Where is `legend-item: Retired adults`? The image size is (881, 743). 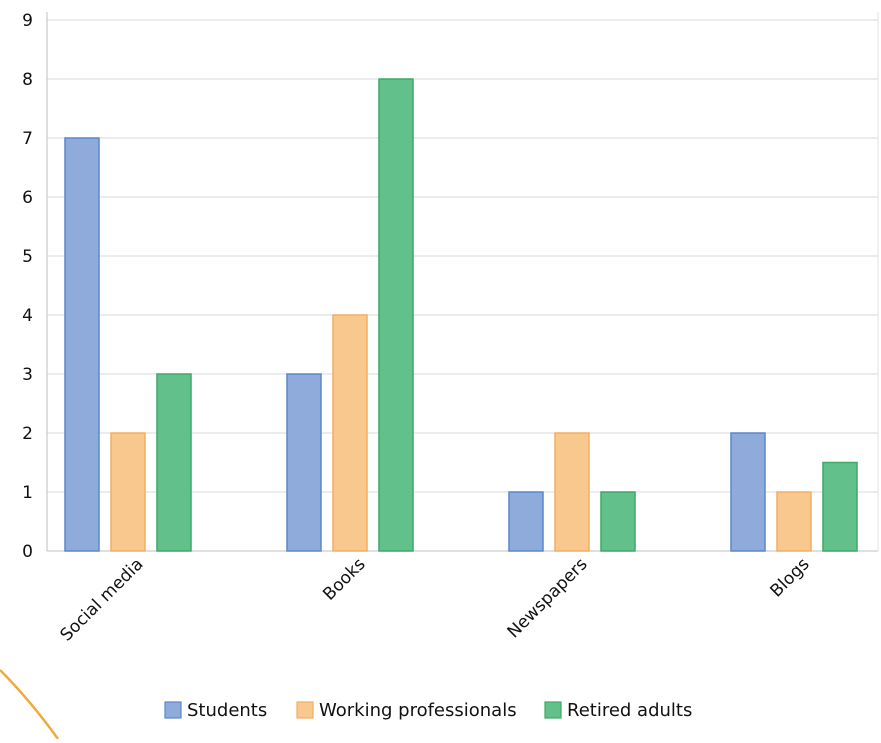 legend-item: Retired adults is located at coordinates (618, 710).